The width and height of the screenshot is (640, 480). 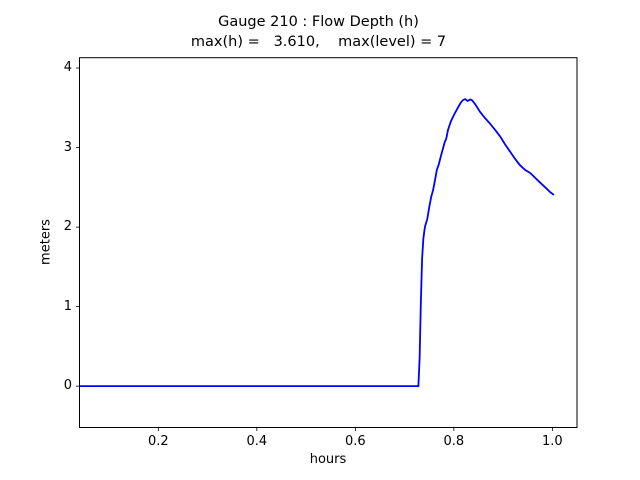 I want to click on x-tick-label: 0.8, so click(x=454, y=441).